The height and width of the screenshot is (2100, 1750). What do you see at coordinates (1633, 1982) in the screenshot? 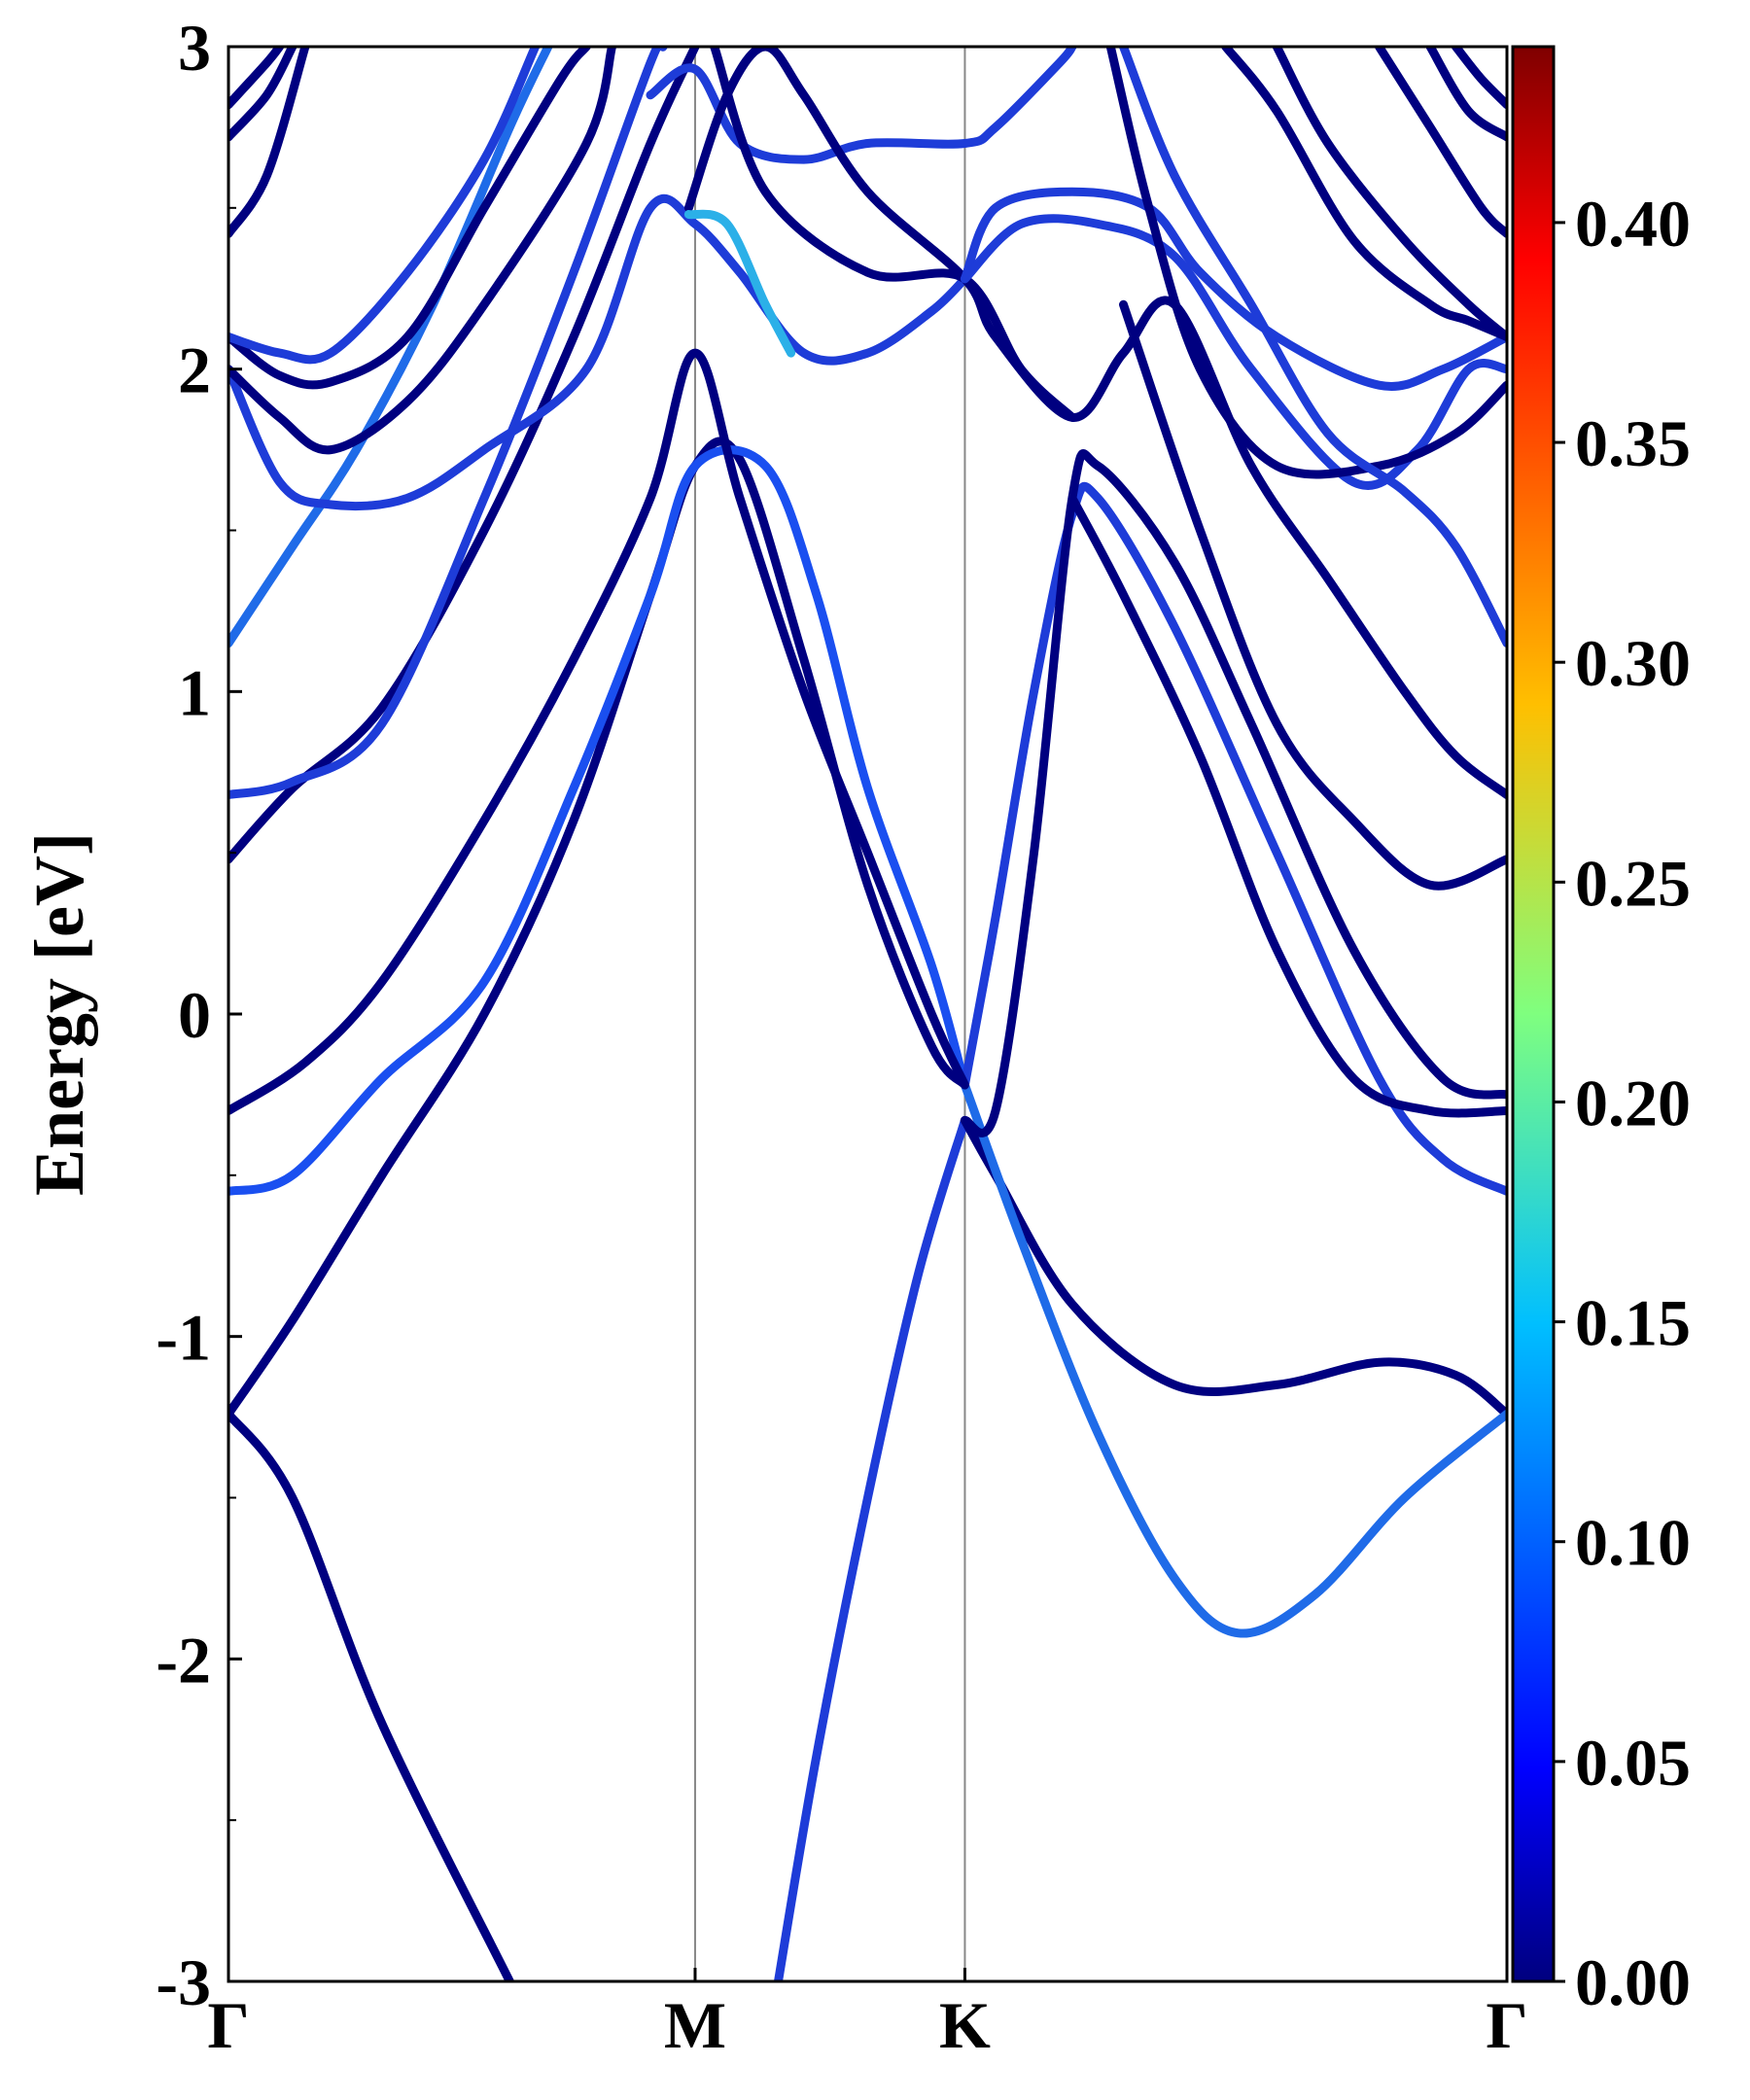
I see `colorbar-tick-label: 0.00` at bounding box center [1633, 1982].